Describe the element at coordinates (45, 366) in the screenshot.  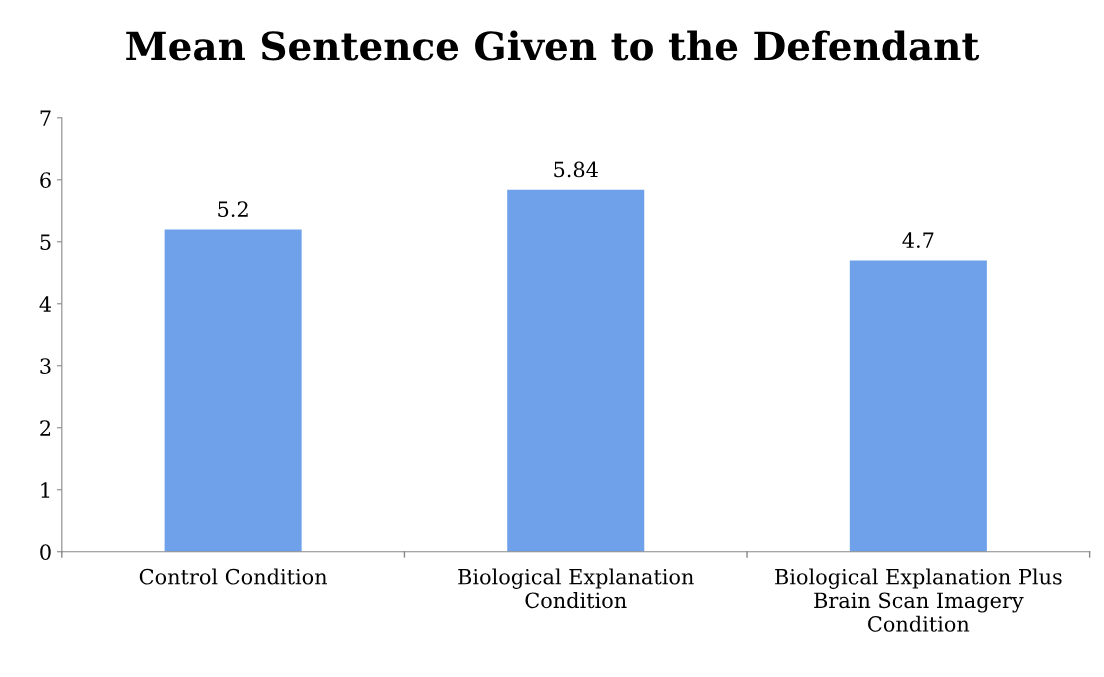
I see `y-tick-label: 3` at that location.